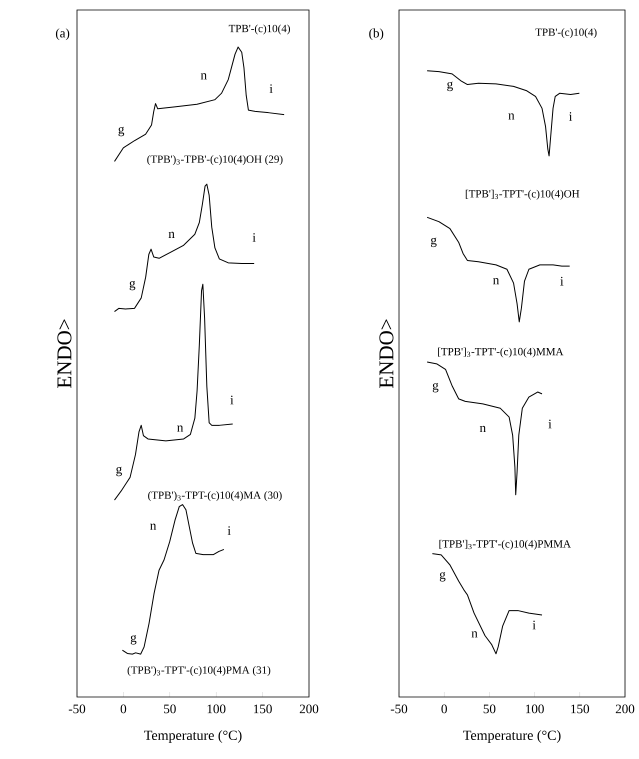  What do you see at coordinates (505, 545) in the screenshot?
I see `annotation: [TPB']$_{3}$-TPT'-(c)10(4)PMMA` at bounding box center [505, 545].